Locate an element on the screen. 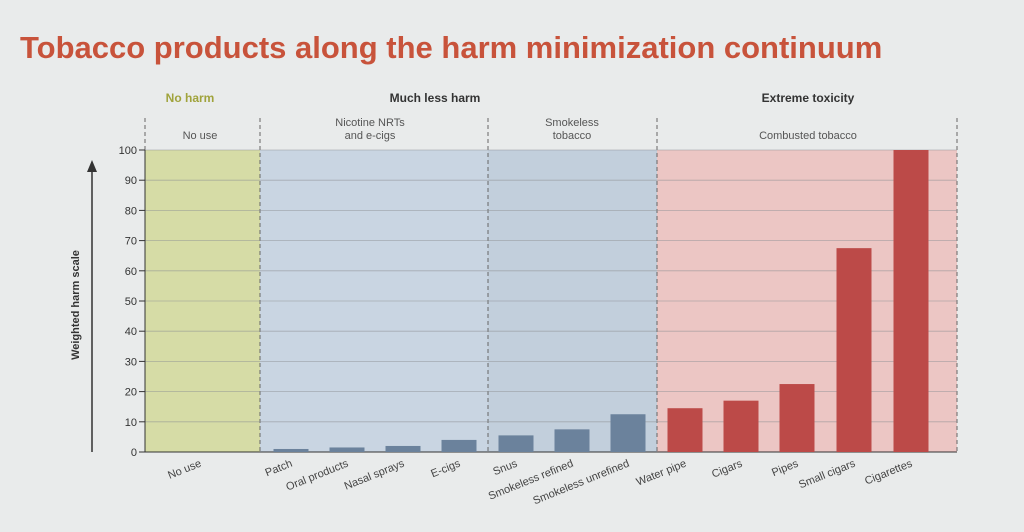  y-tick-label: 20 is located at coordinates (131, 393).